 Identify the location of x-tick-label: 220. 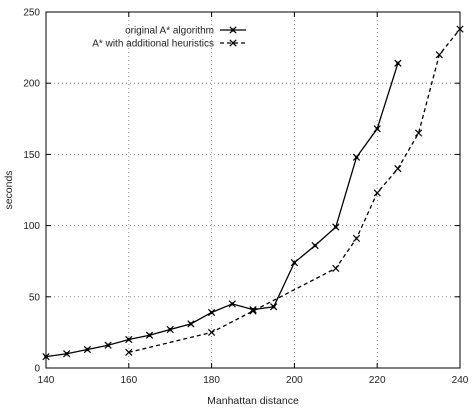
(377, 380).